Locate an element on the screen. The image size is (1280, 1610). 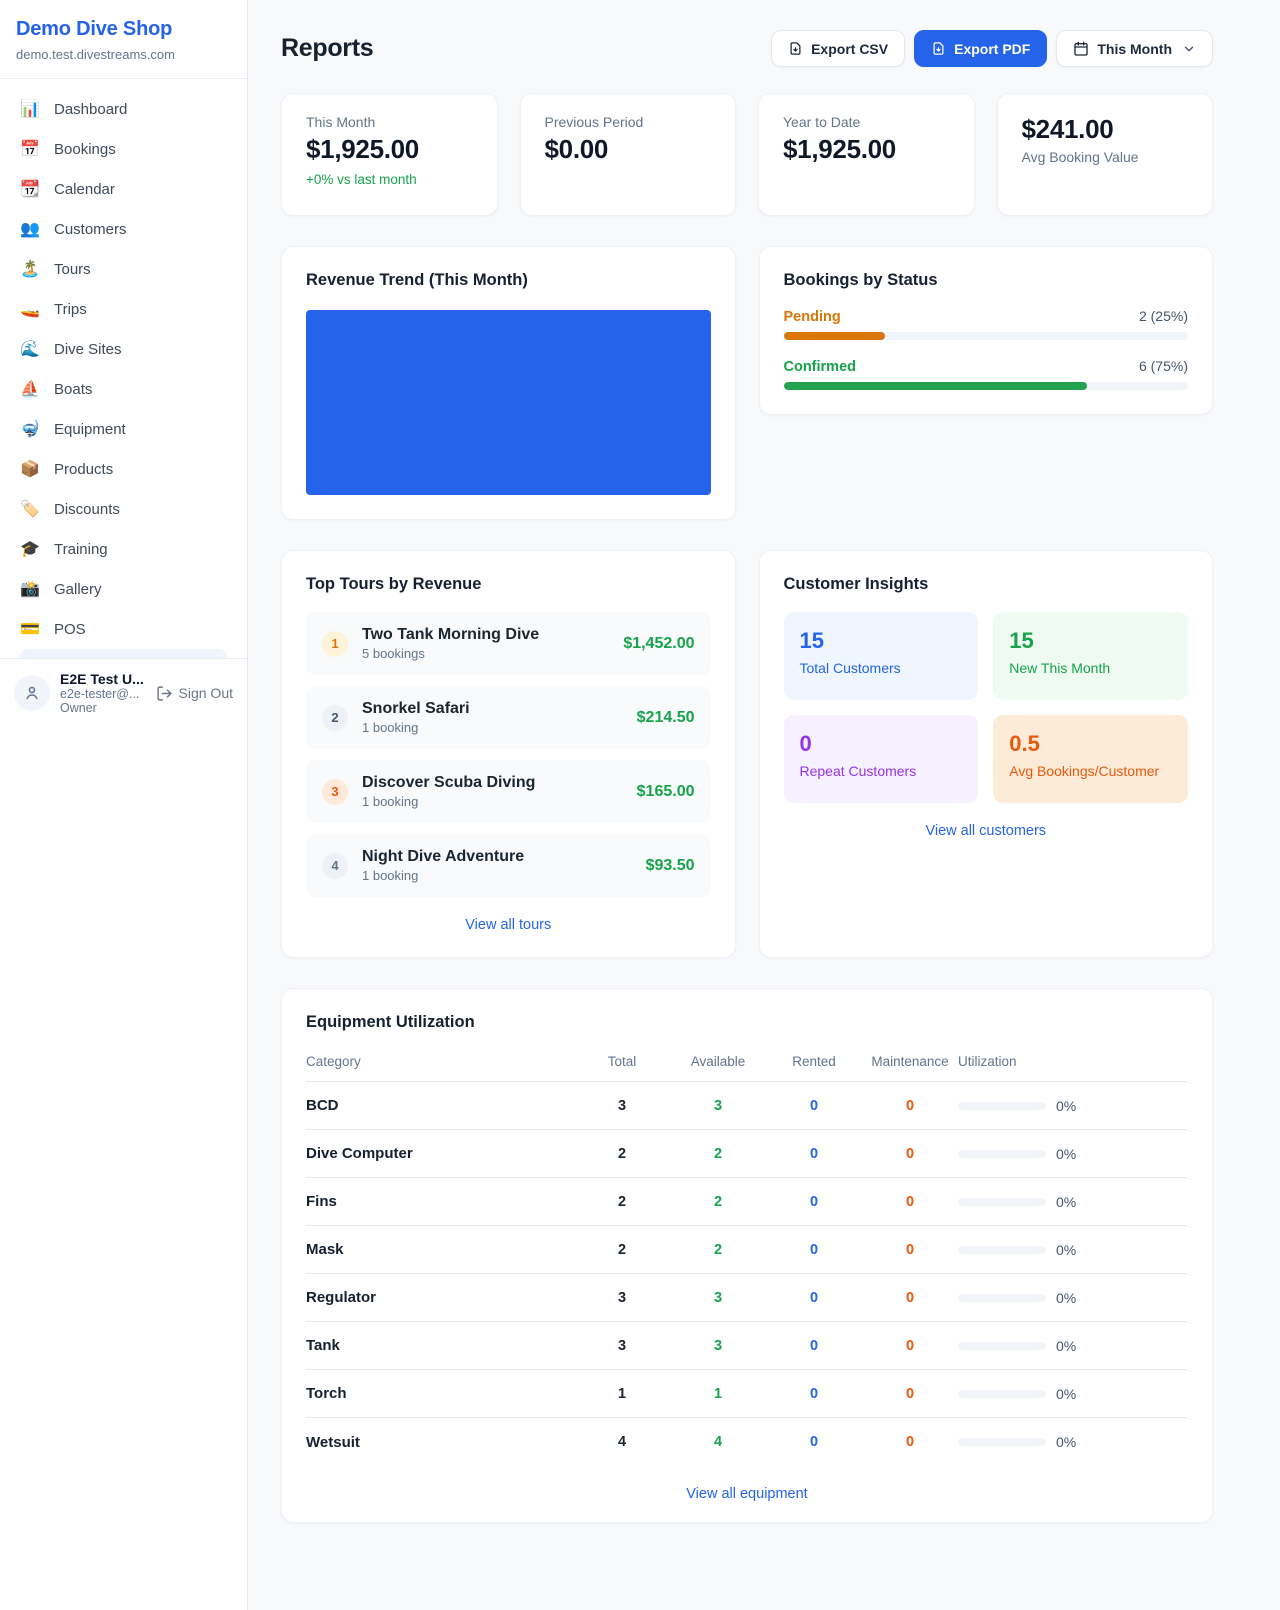
stat-value: $0.00 is located at coordinates (576, 149).